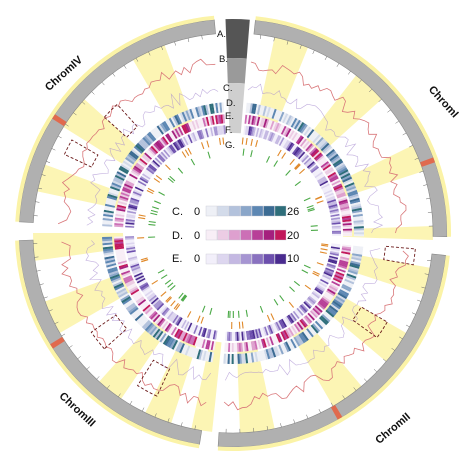  Describe the element at coordinates (120, 120) in the screenshot. I see `dashed-region-box` at that location.